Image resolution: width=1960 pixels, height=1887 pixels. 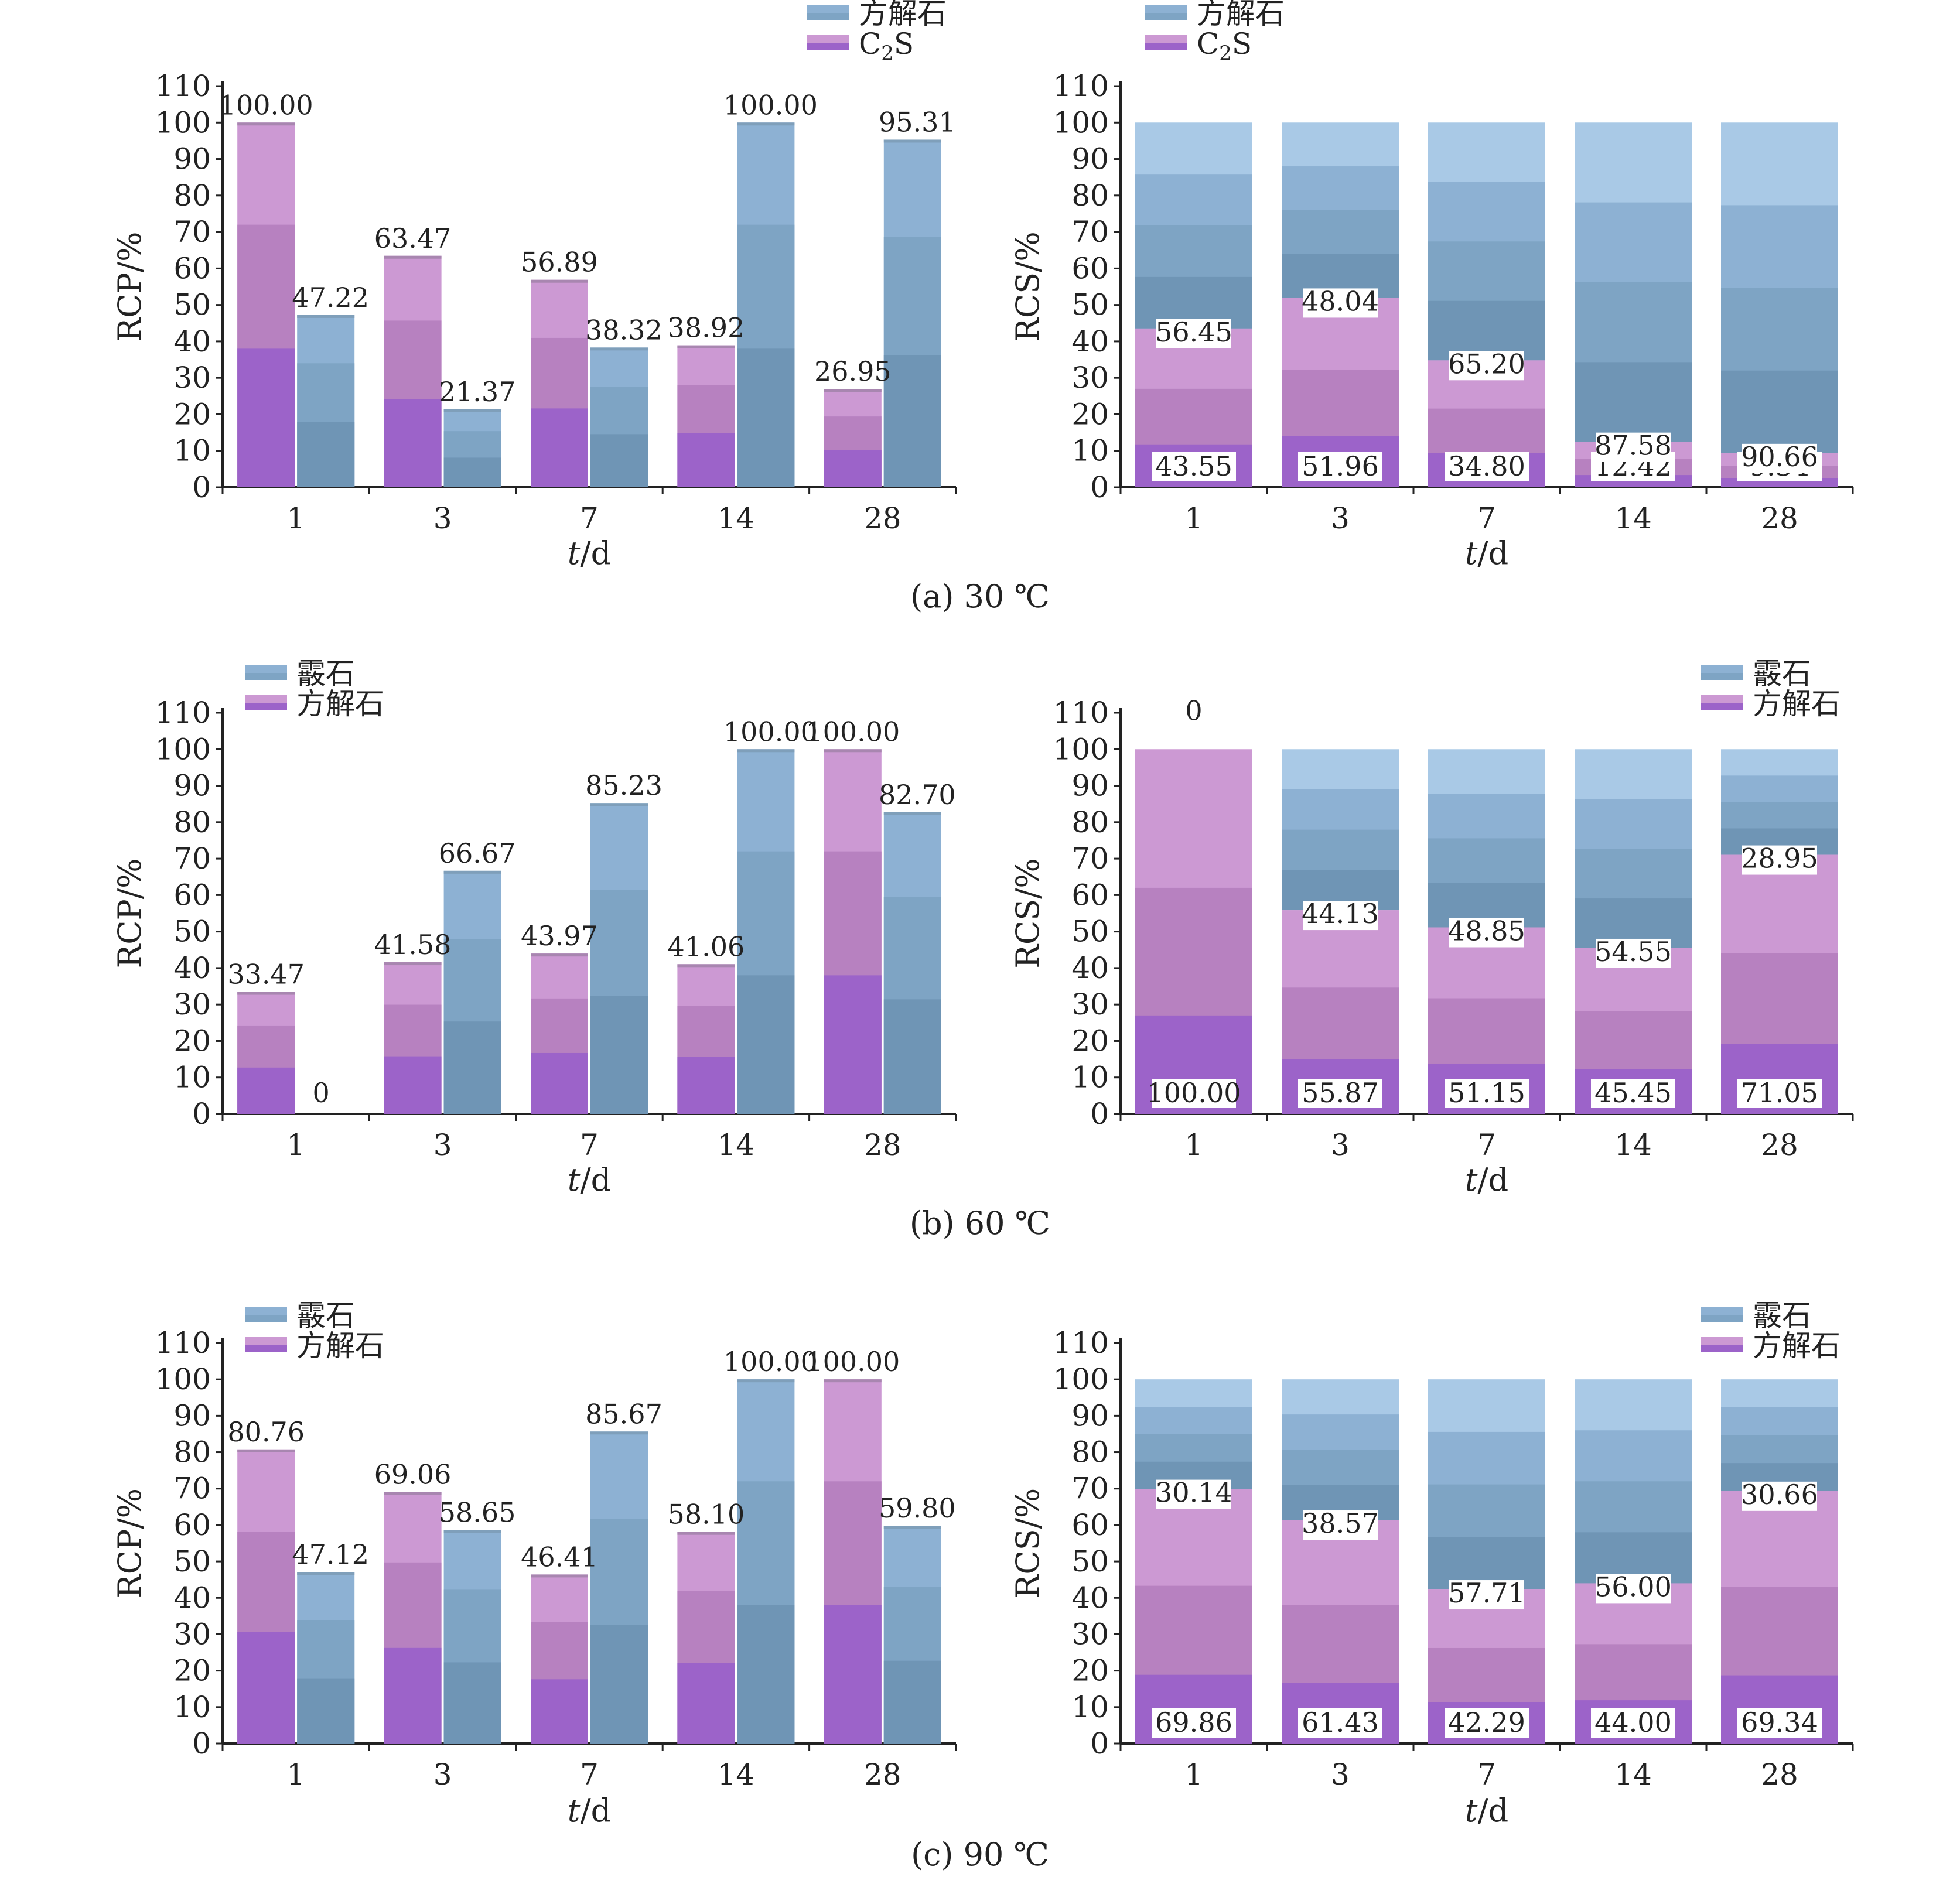 I want to click on data-label: 87.58, so click(x=1633, y=446).